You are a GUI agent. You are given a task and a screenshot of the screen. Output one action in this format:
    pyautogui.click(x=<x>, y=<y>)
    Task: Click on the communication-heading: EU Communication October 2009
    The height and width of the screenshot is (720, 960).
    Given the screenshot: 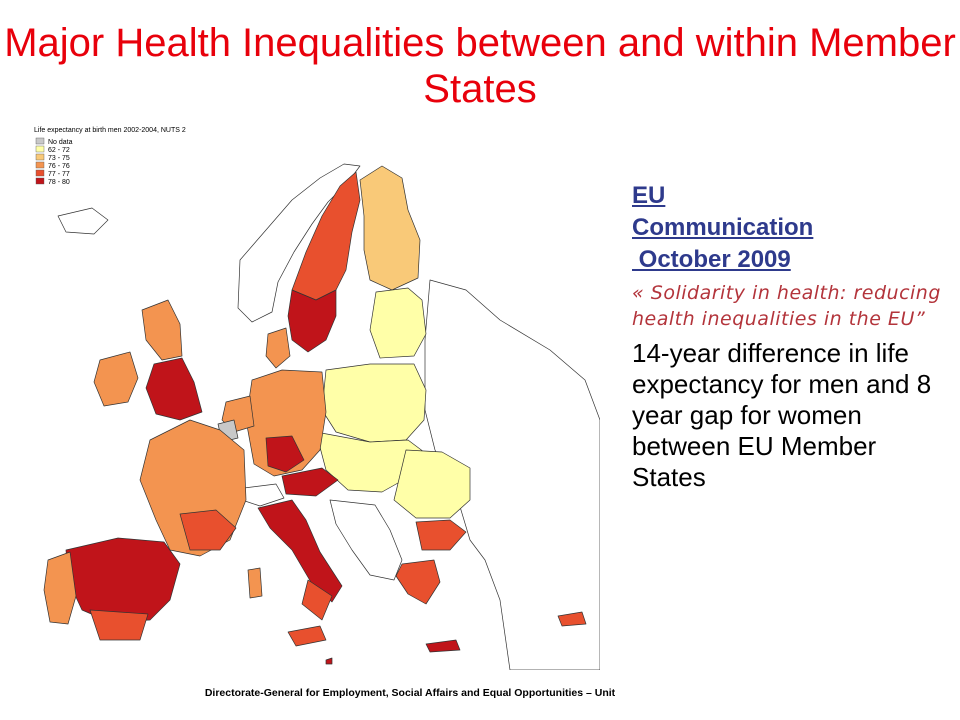 What is the action you would take?
    pyautogui.click(x=787, y=228)
    